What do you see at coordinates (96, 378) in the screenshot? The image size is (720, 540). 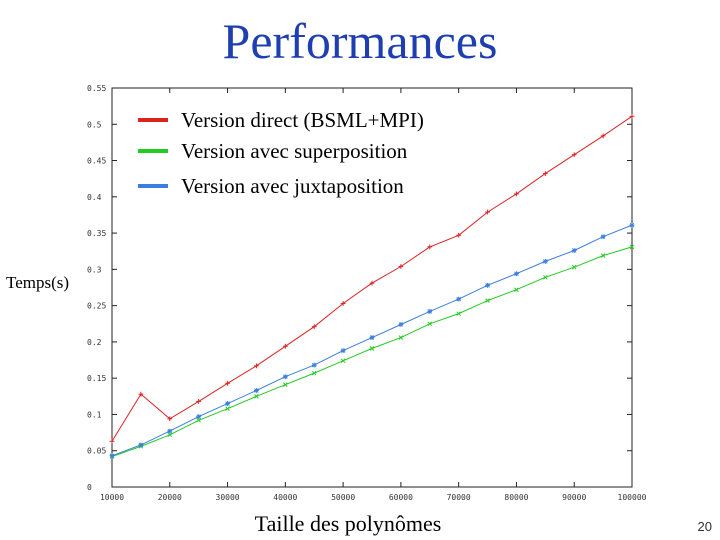 I see `y-tick-label: 0.15` at bounding box center [96, 378].